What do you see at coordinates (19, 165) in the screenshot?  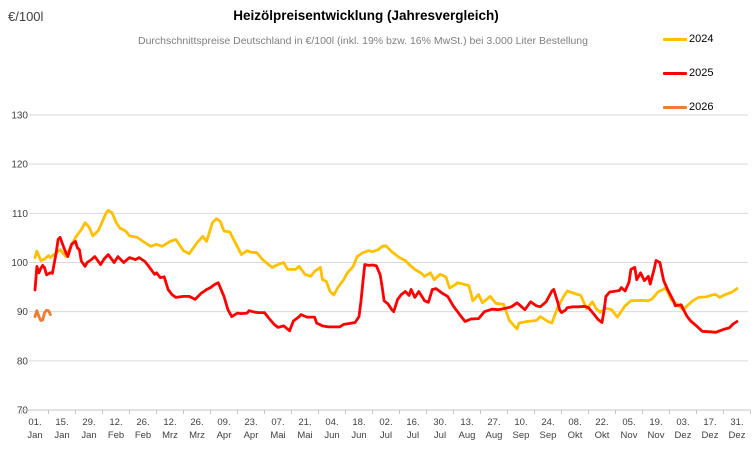 I see `y-tick-label-120: 120` at bounding box center [19, 165].